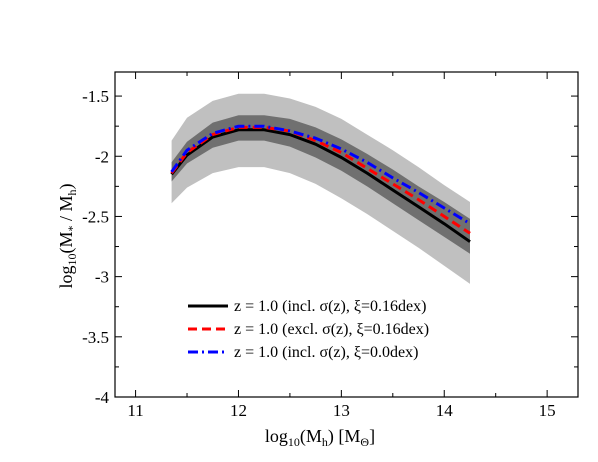  Describe the element at coordinates (238, 410) in the screenshot. I see `x-tick-label: 12` at that location.